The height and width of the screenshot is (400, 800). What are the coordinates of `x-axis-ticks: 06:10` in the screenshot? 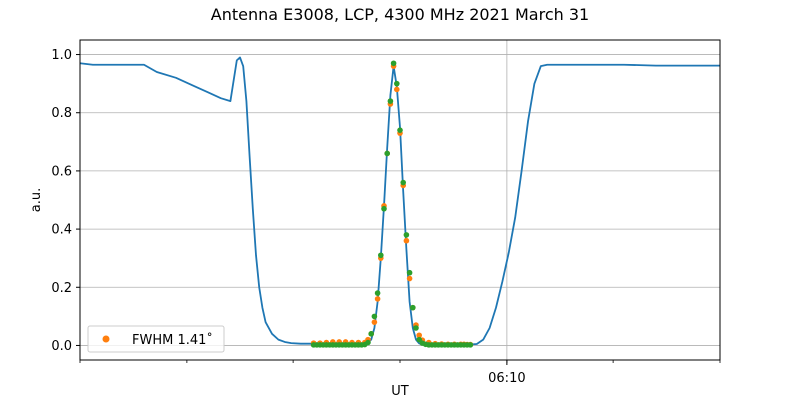 It's located at (400, 373).